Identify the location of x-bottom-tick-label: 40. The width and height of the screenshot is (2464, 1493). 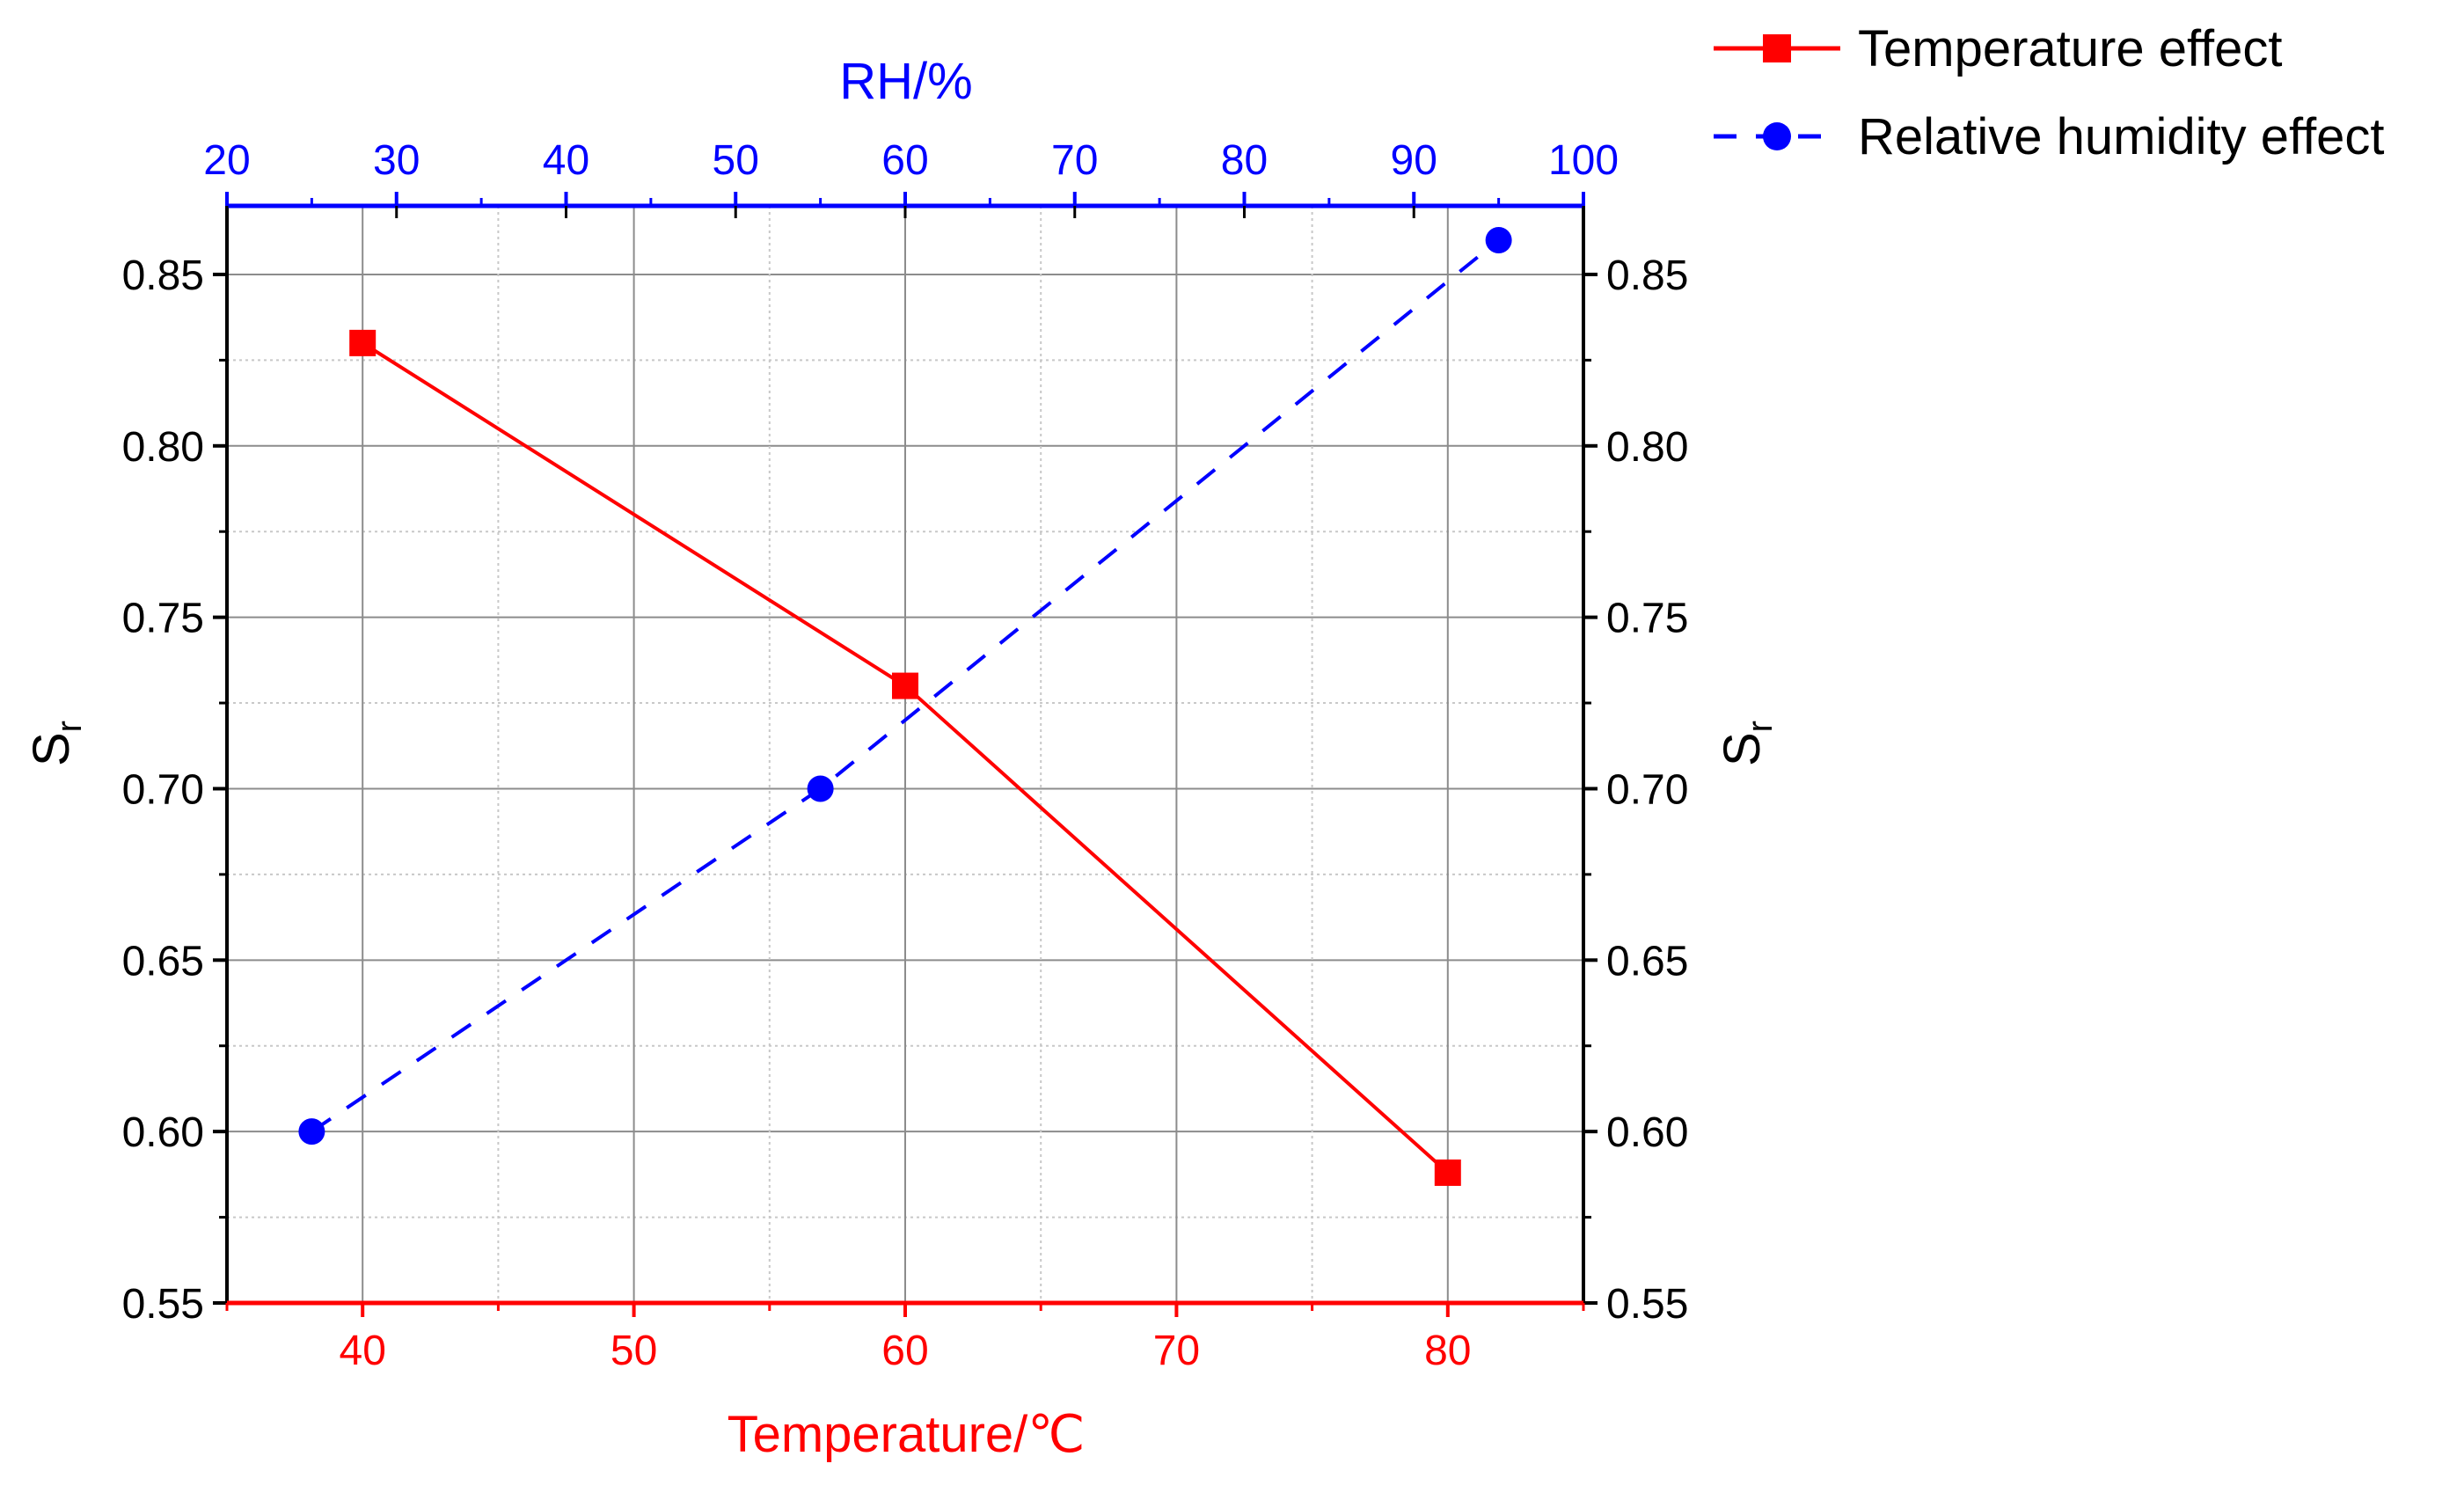
(363, 1351).